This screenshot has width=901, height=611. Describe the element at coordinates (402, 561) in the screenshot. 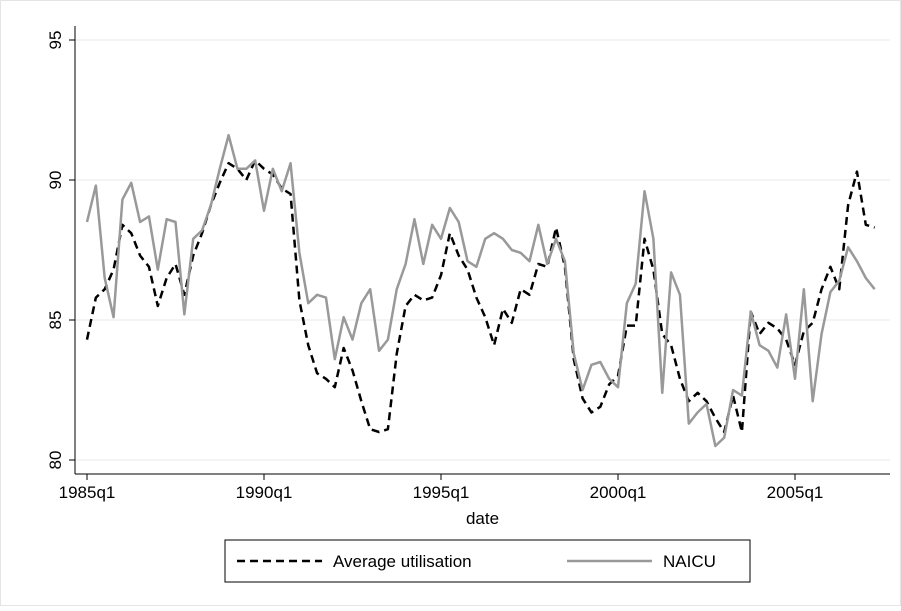

I see `legend-label: Average utilisation` at that location.